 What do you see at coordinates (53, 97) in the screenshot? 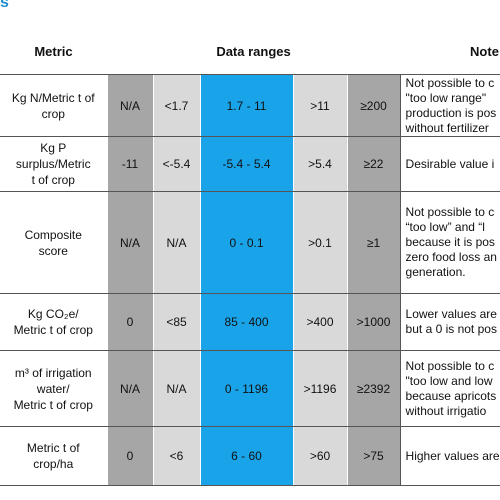
I see `metric-line: Kg N/Metric t of` at bounding box center [53, 97].